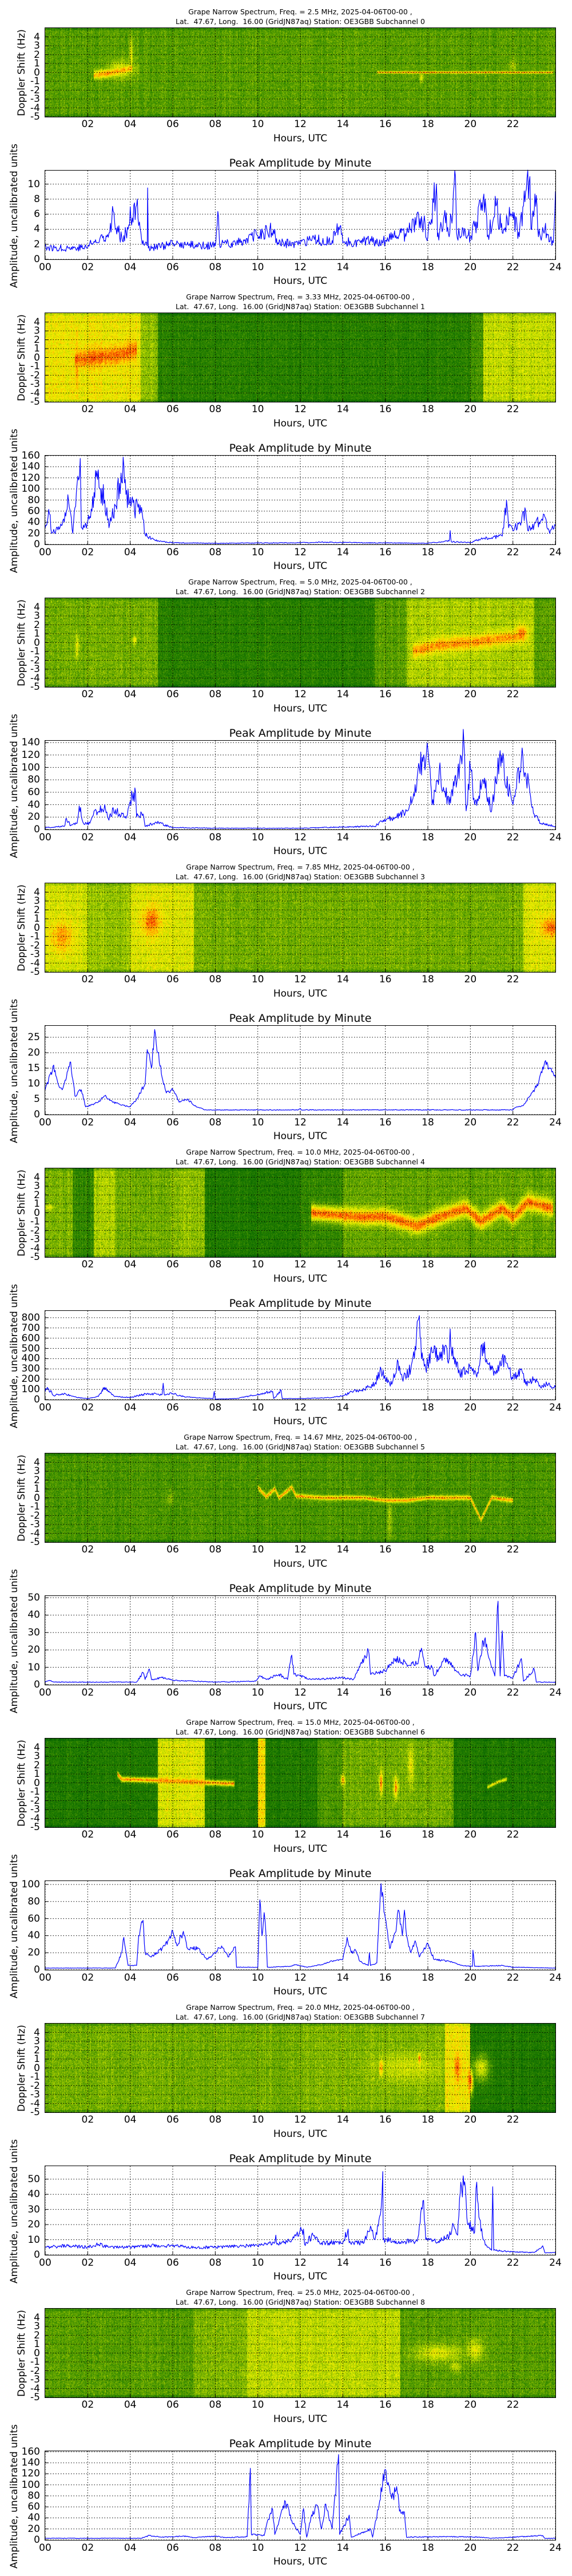 The width and height of the screenshot is (572, 2576). What do you see at coordinates (33, 1667) in the screenshot?
I see `y-tick-label: 10` at bounding box center [33, 1667].